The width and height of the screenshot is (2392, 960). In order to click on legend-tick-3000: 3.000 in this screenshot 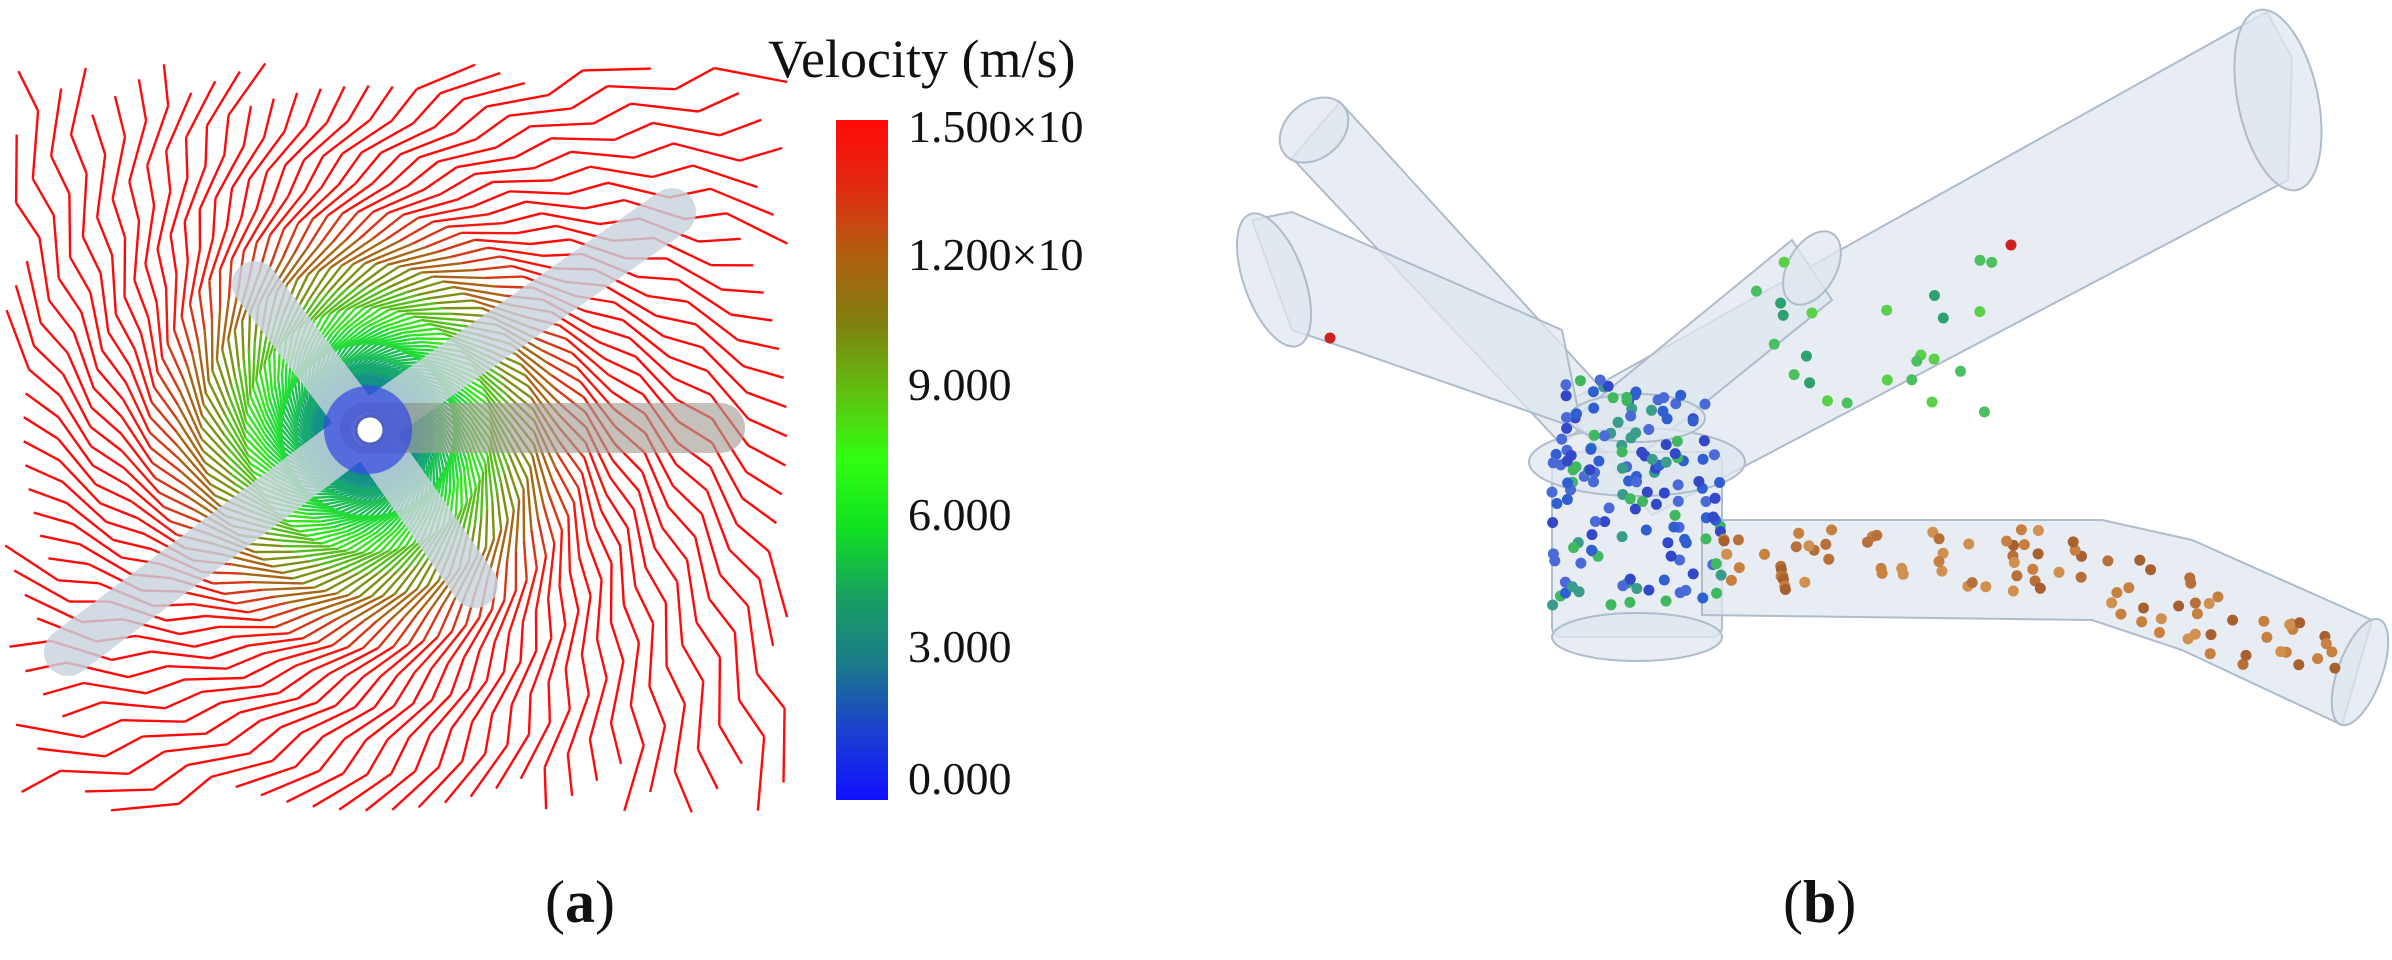, I will do `click(960, 646)`.